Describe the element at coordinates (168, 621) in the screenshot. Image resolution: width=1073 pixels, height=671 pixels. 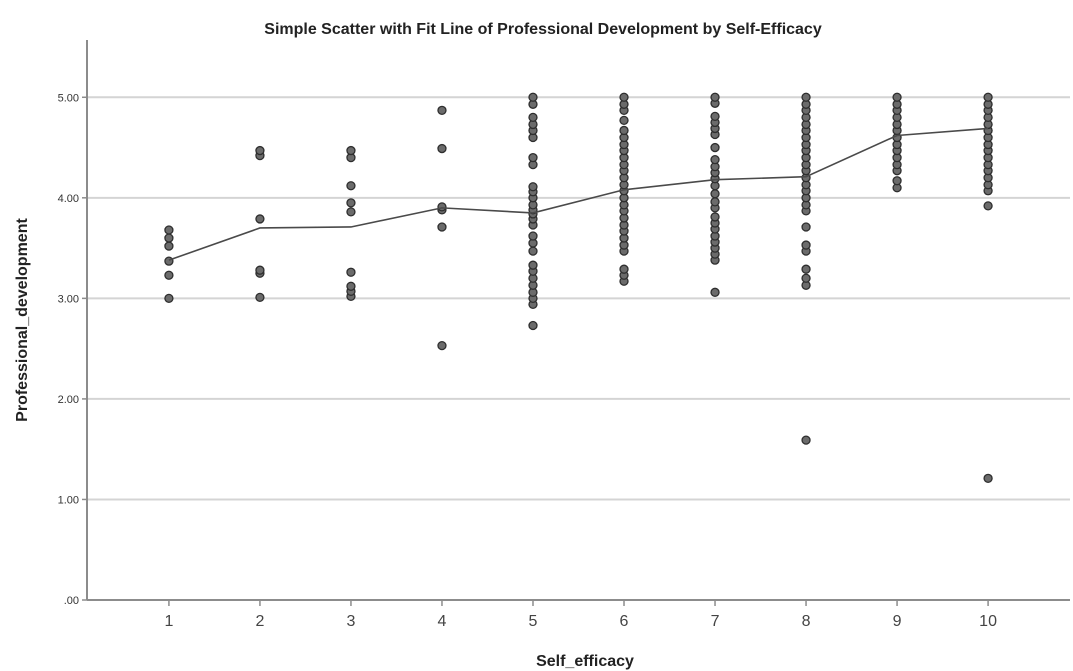
I see `x-tick-label: 1` at that location.